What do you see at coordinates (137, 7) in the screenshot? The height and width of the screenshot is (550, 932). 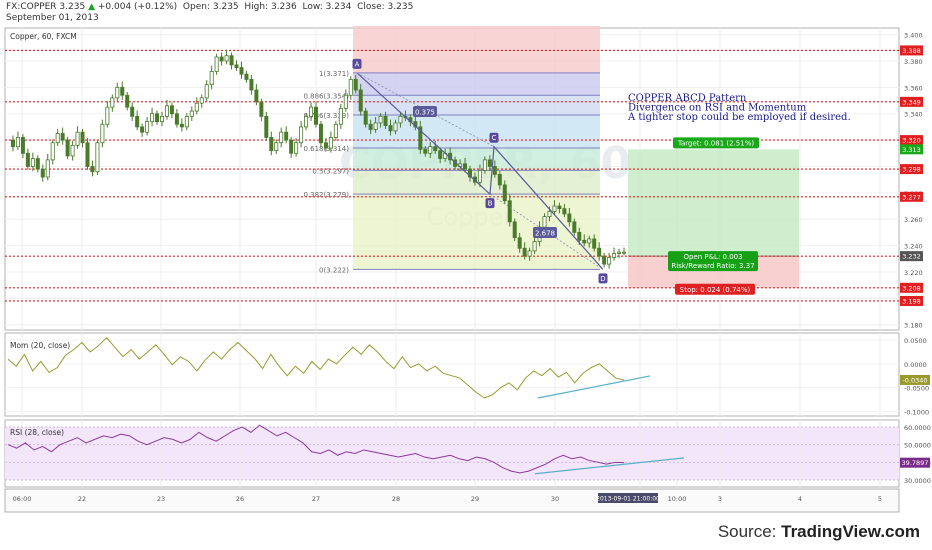 I see `price-change: +0.004 (+0.12%)` at bounding box center [137, 7].